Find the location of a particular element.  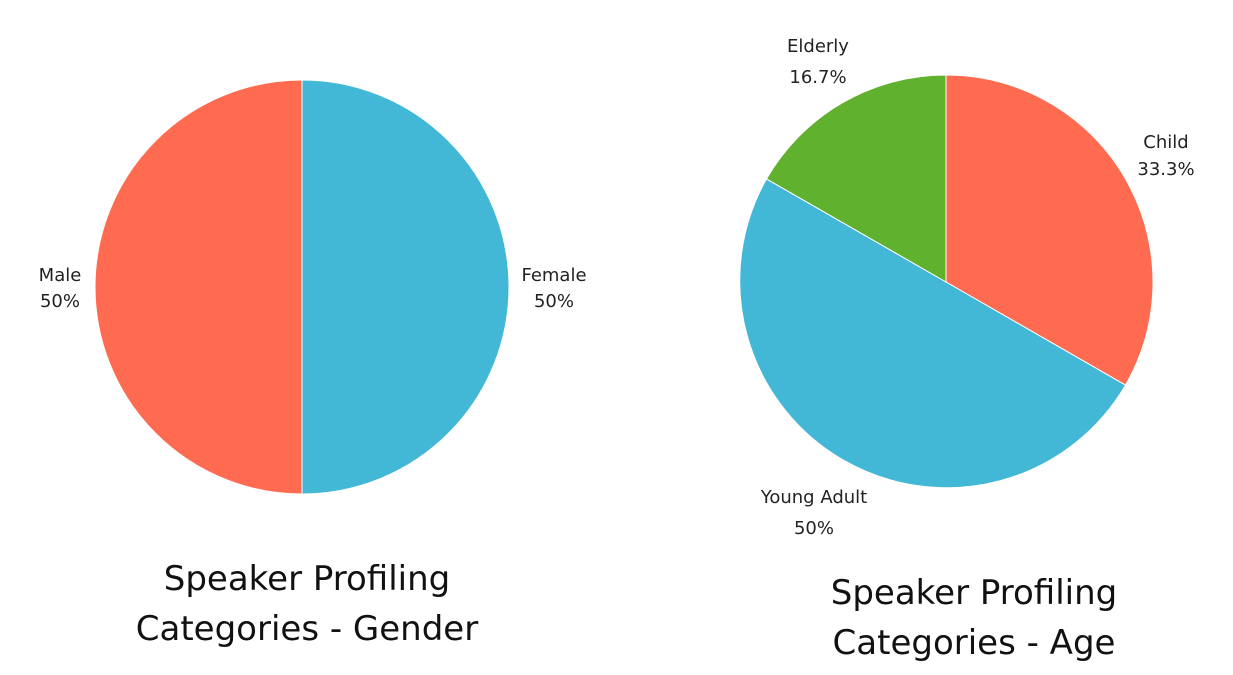

slice-value-male: 50% is located at coordinates (60, 301).